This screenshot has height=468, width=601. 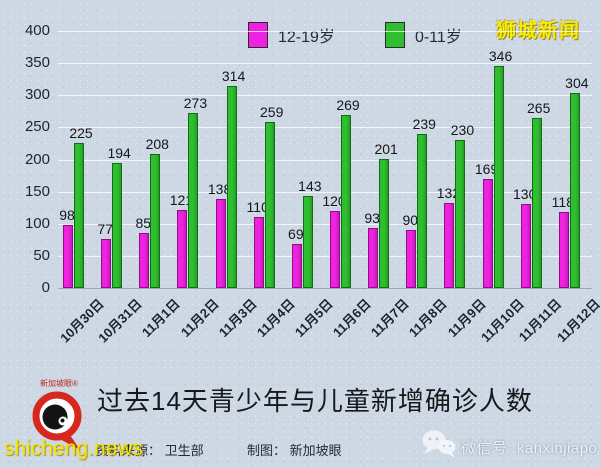 I want to click on value-label: 120, so click(x=334, y=201).